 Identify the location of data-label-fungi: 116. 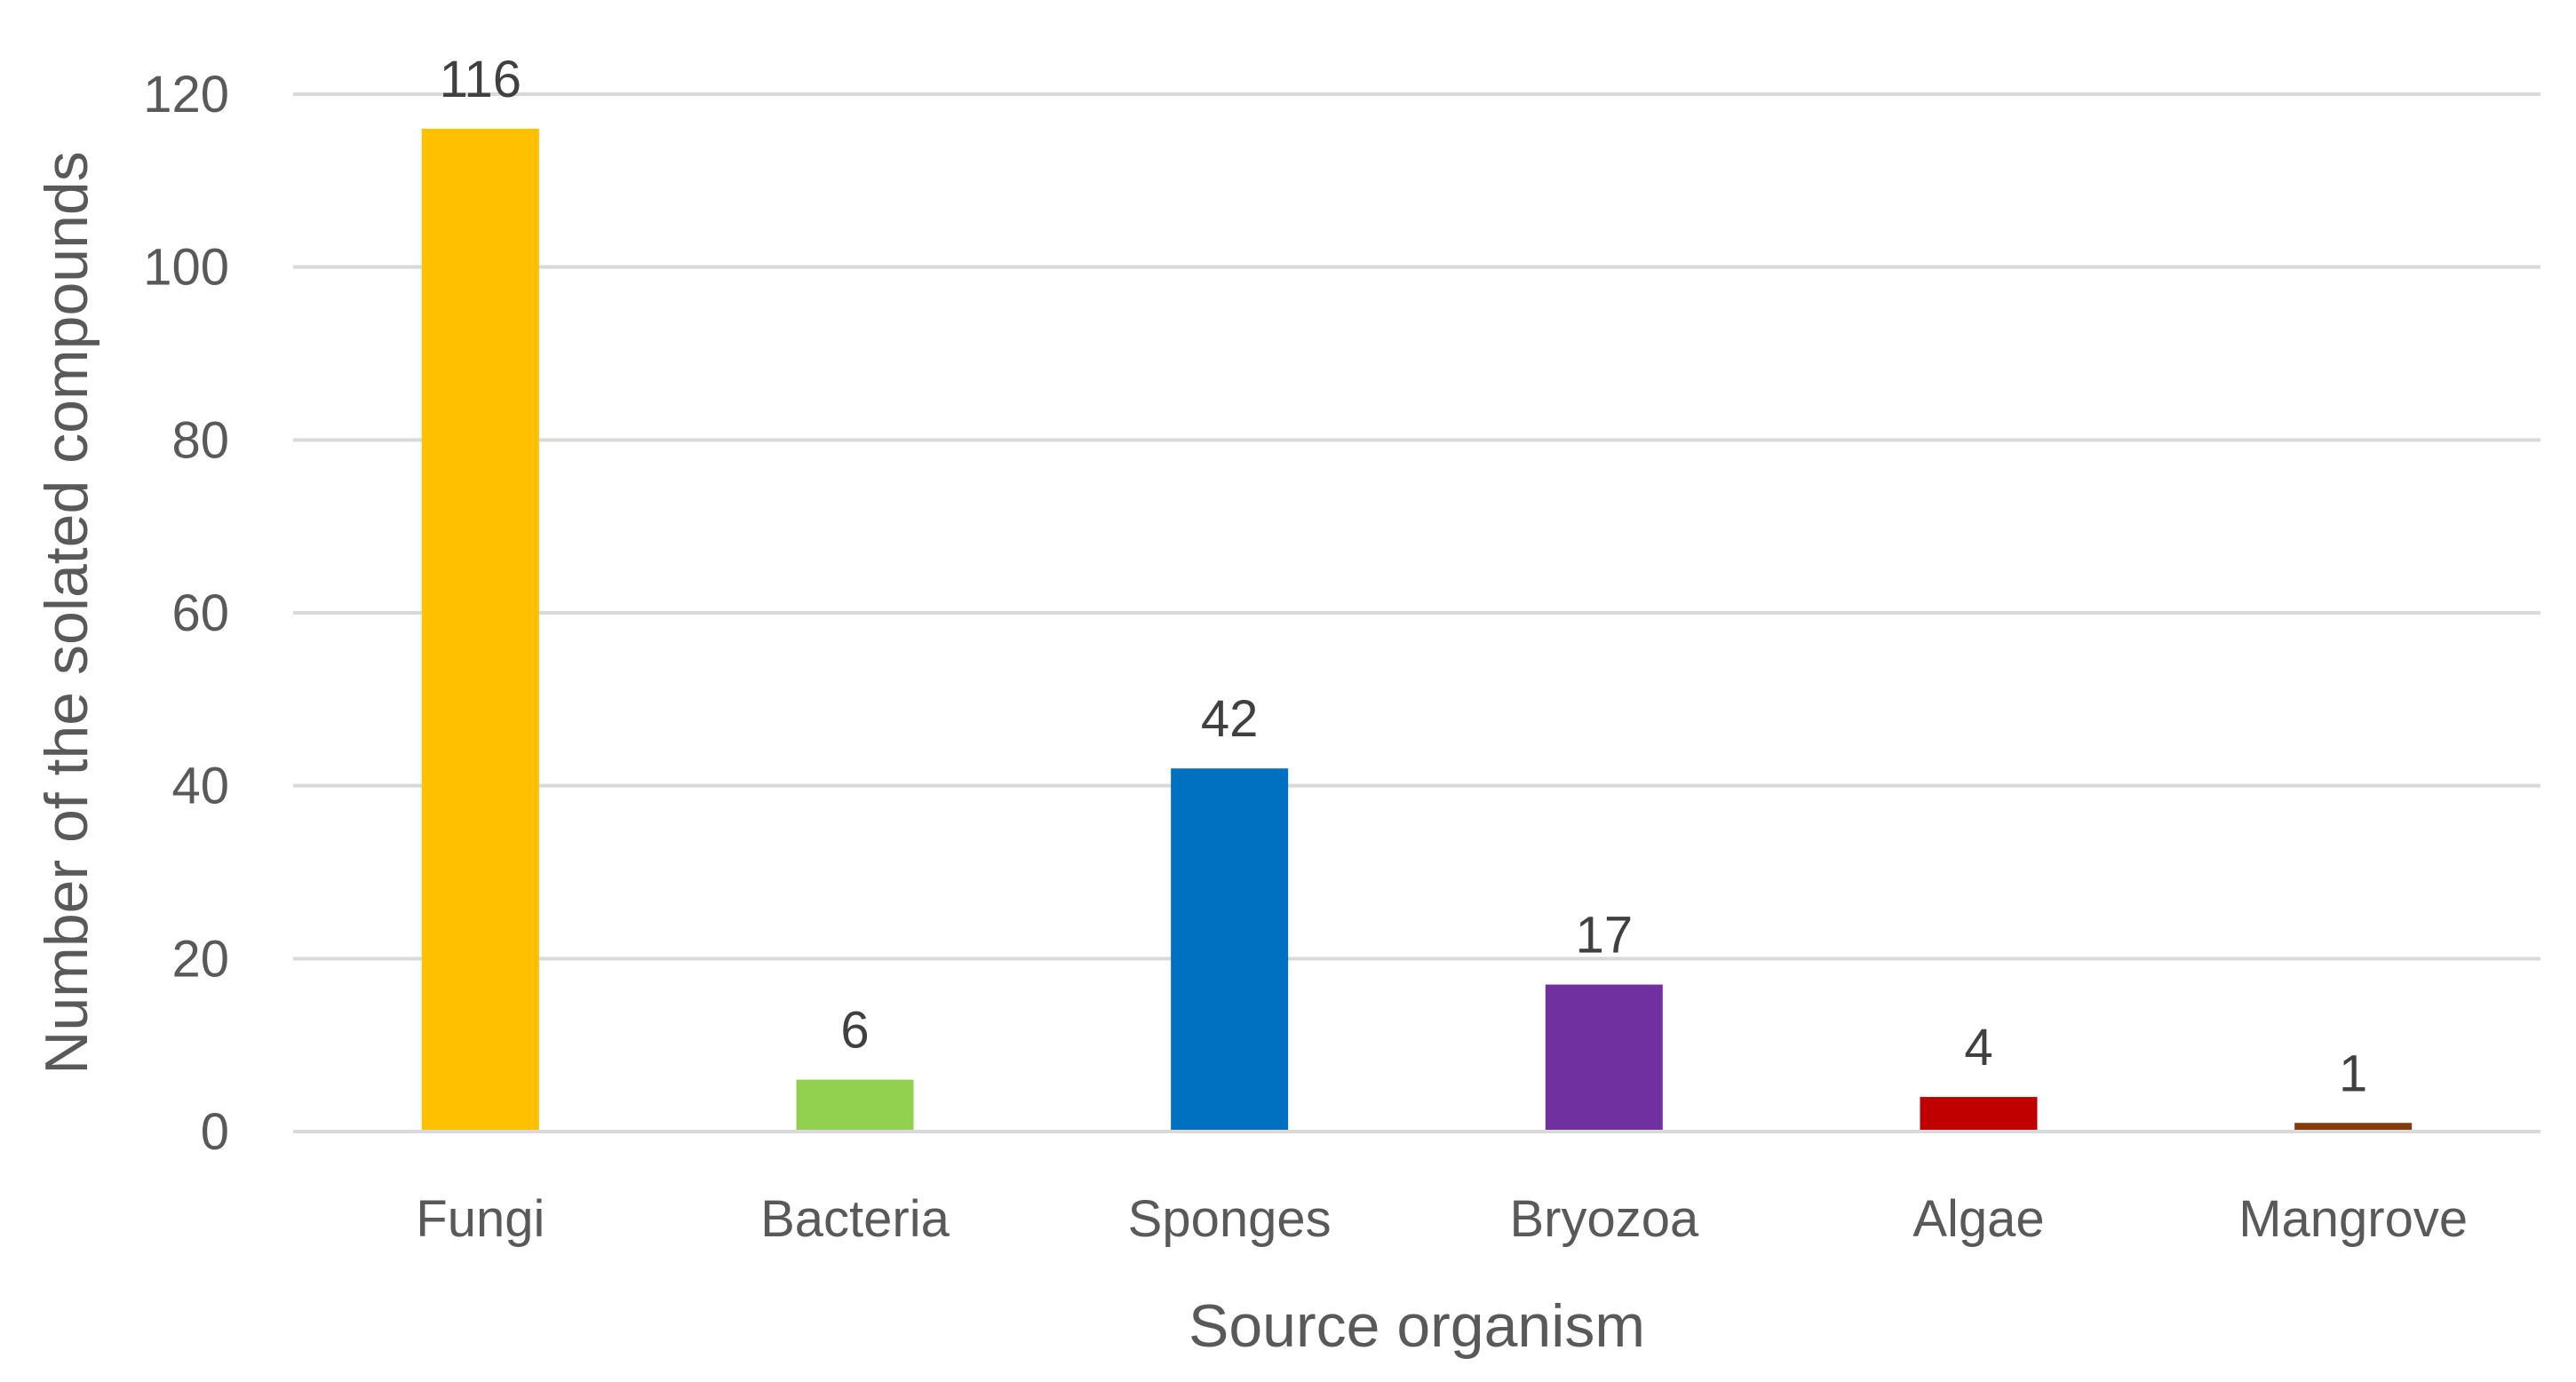
(480, 79).